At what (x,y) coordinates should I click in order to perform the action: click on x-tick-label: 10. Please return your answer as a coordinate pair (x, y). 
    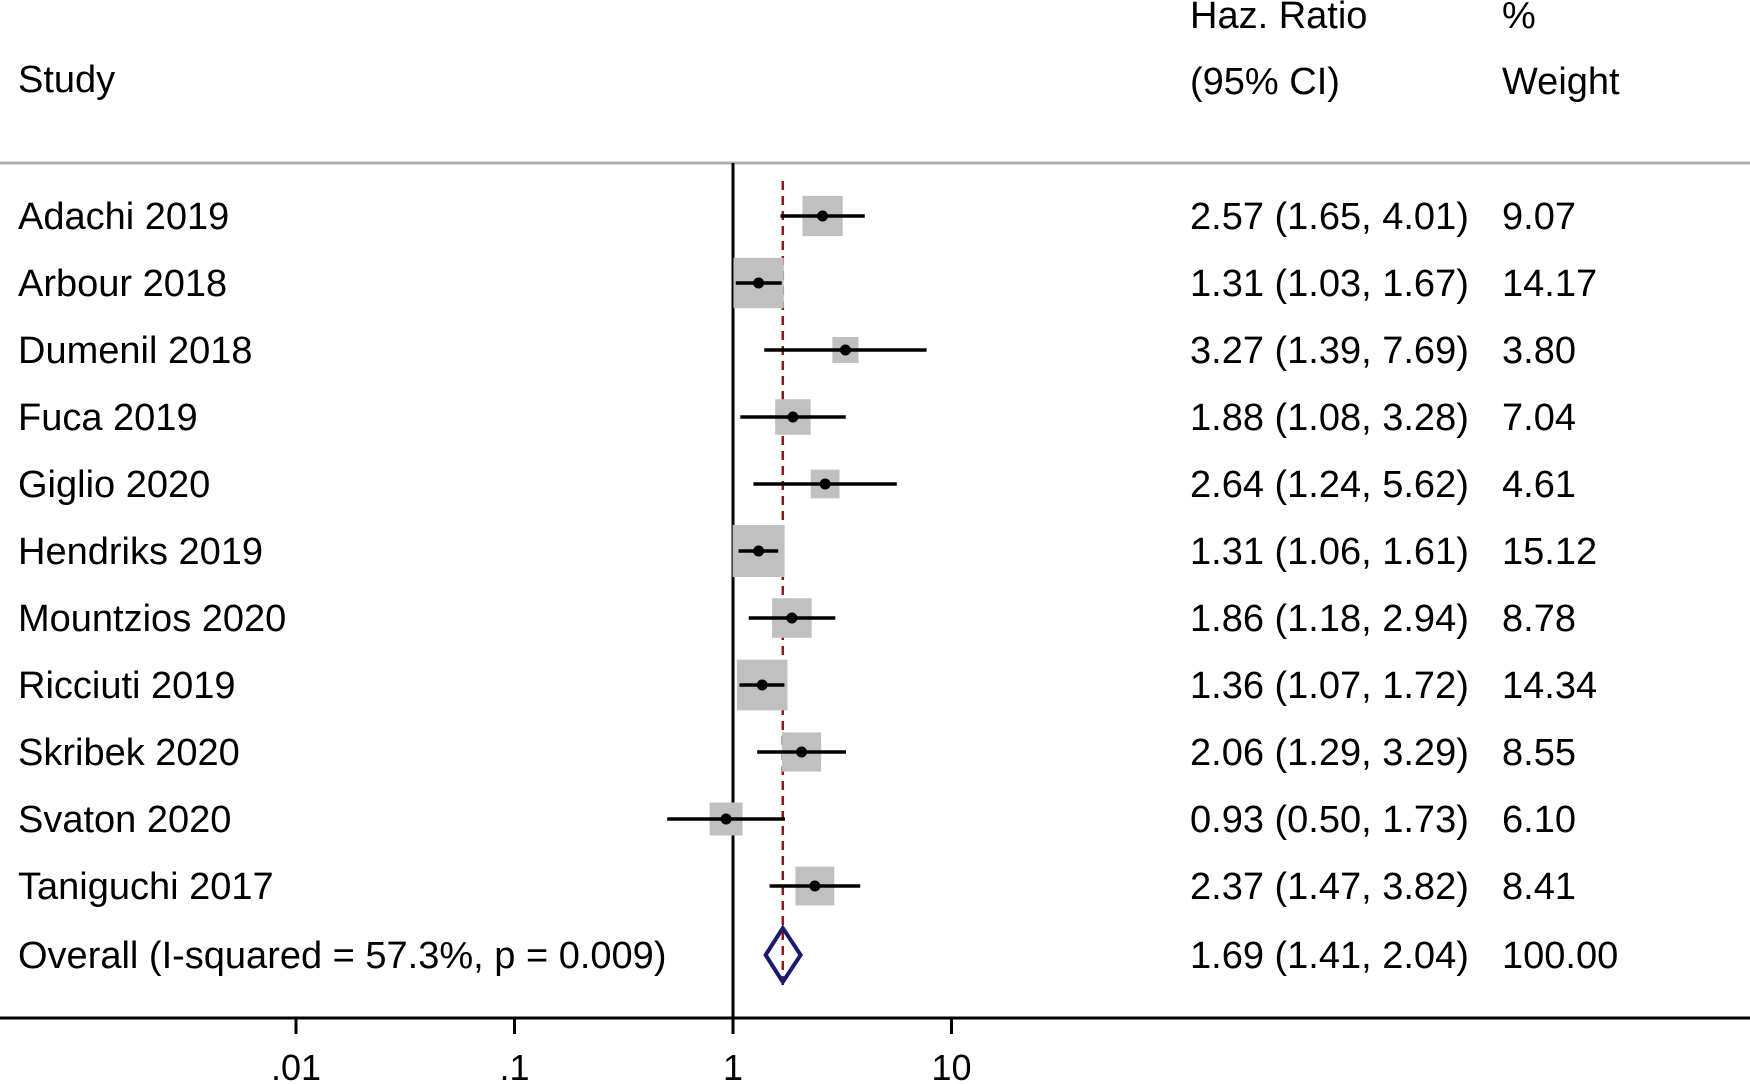
    Looking at the image, I should click on (951, 1065).